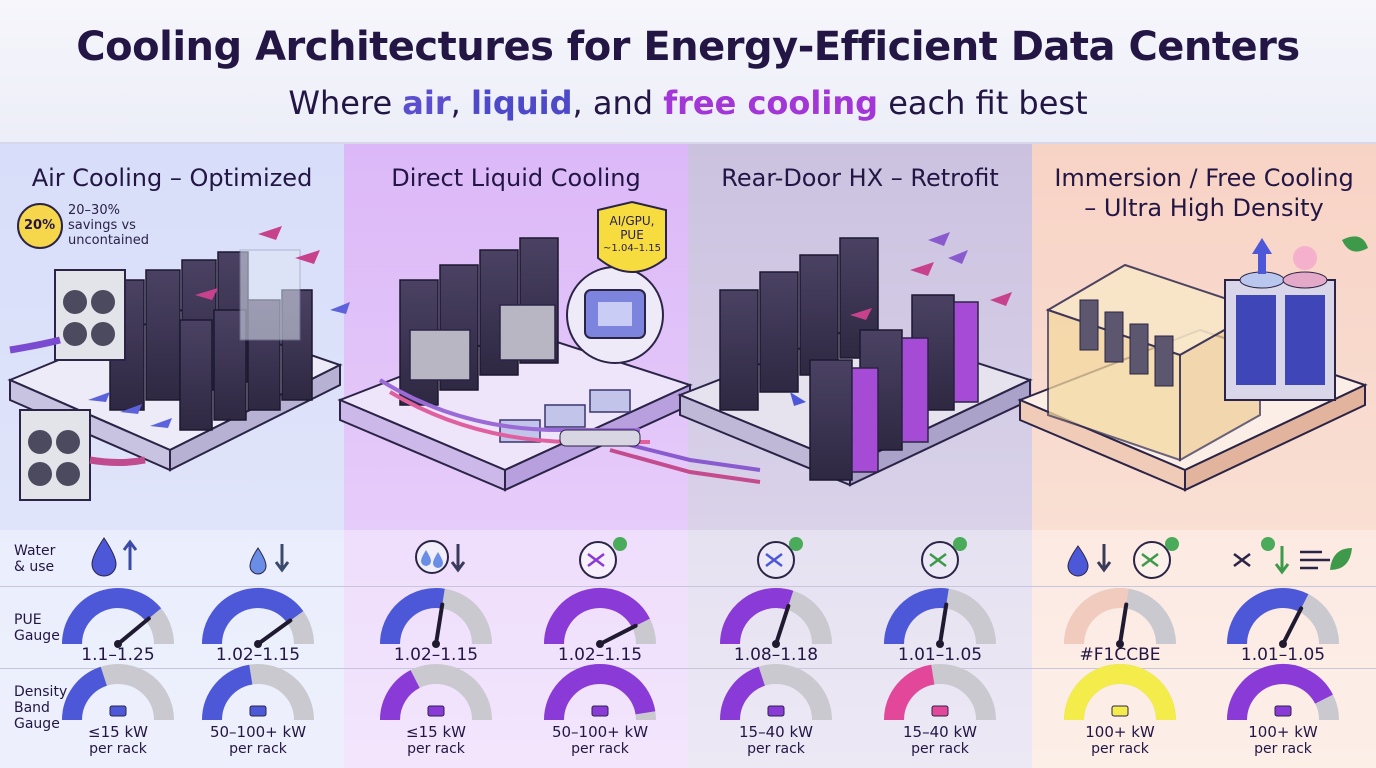  I want to click on pue-gauge-5-needle, so click(782, 624).